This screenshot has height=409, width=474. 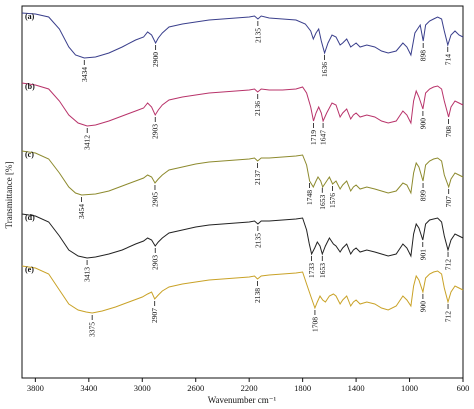 What do you see at coordinates (154, 199) in the screenshot?
I see `annotation-label: 2905` at bounding box center [154, 199].